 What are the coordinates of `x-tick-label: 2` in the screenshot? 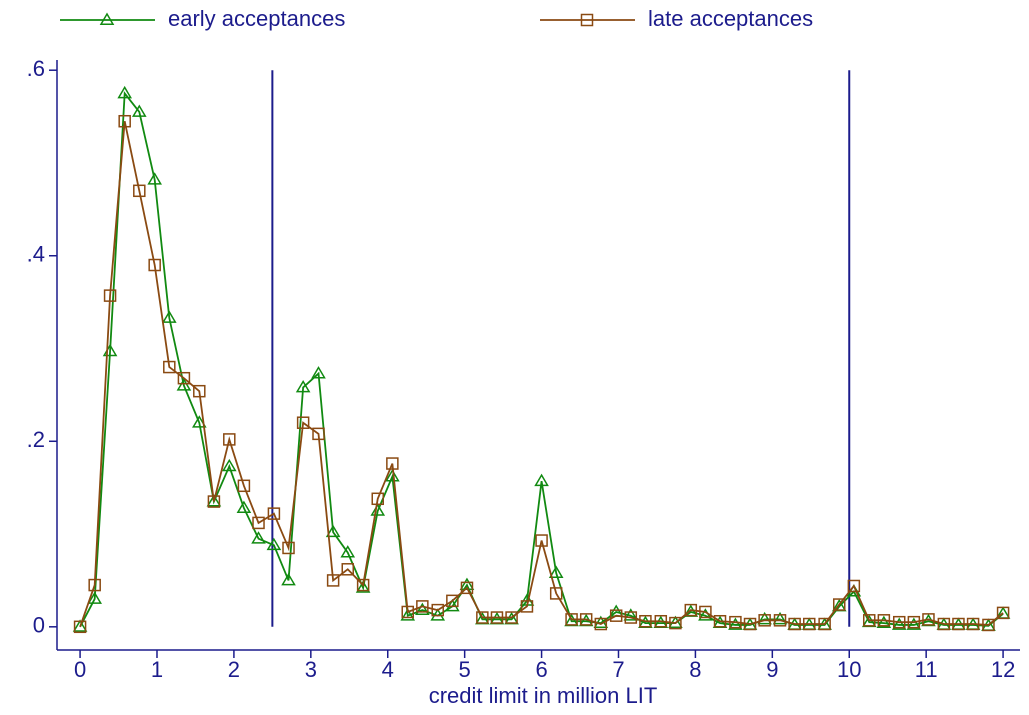 It's located at (234, 669).